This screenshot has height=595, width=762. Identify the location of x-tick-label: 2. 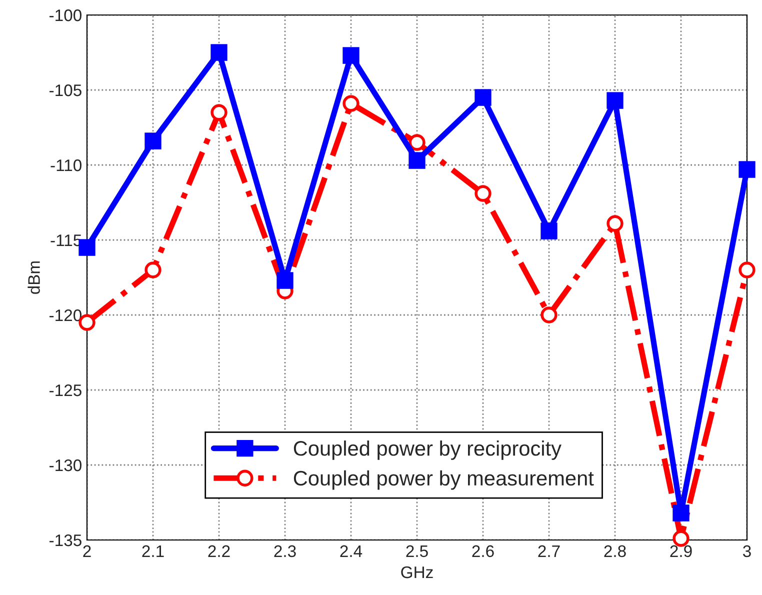
(87, 551).